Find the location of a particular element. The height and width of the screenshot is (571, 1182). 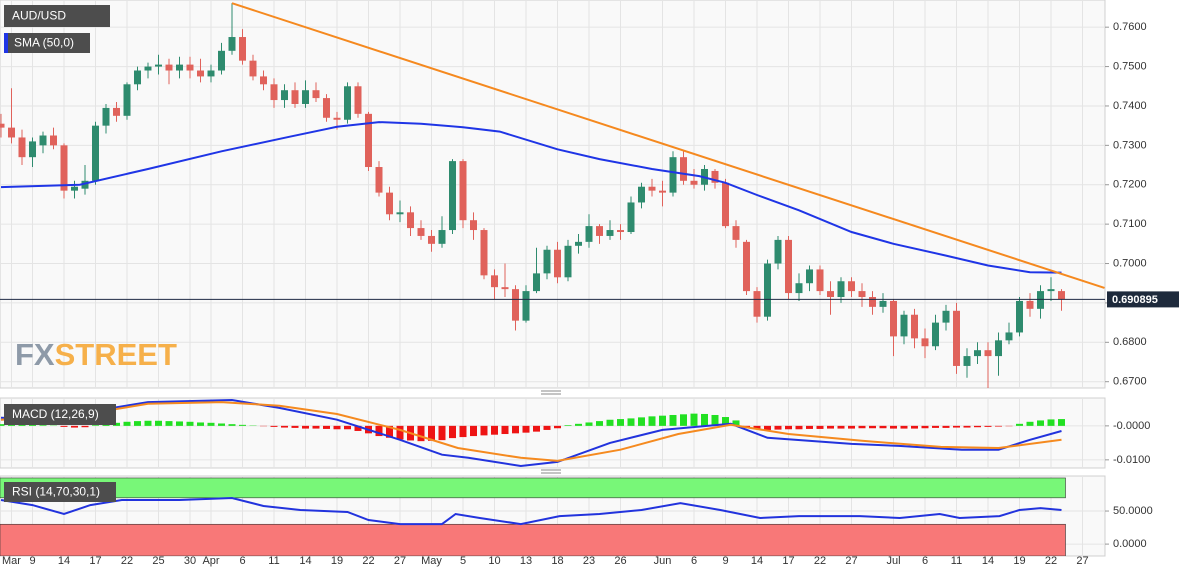

y-tick-label: 0.7400 is located at coordinates (1130, 106).